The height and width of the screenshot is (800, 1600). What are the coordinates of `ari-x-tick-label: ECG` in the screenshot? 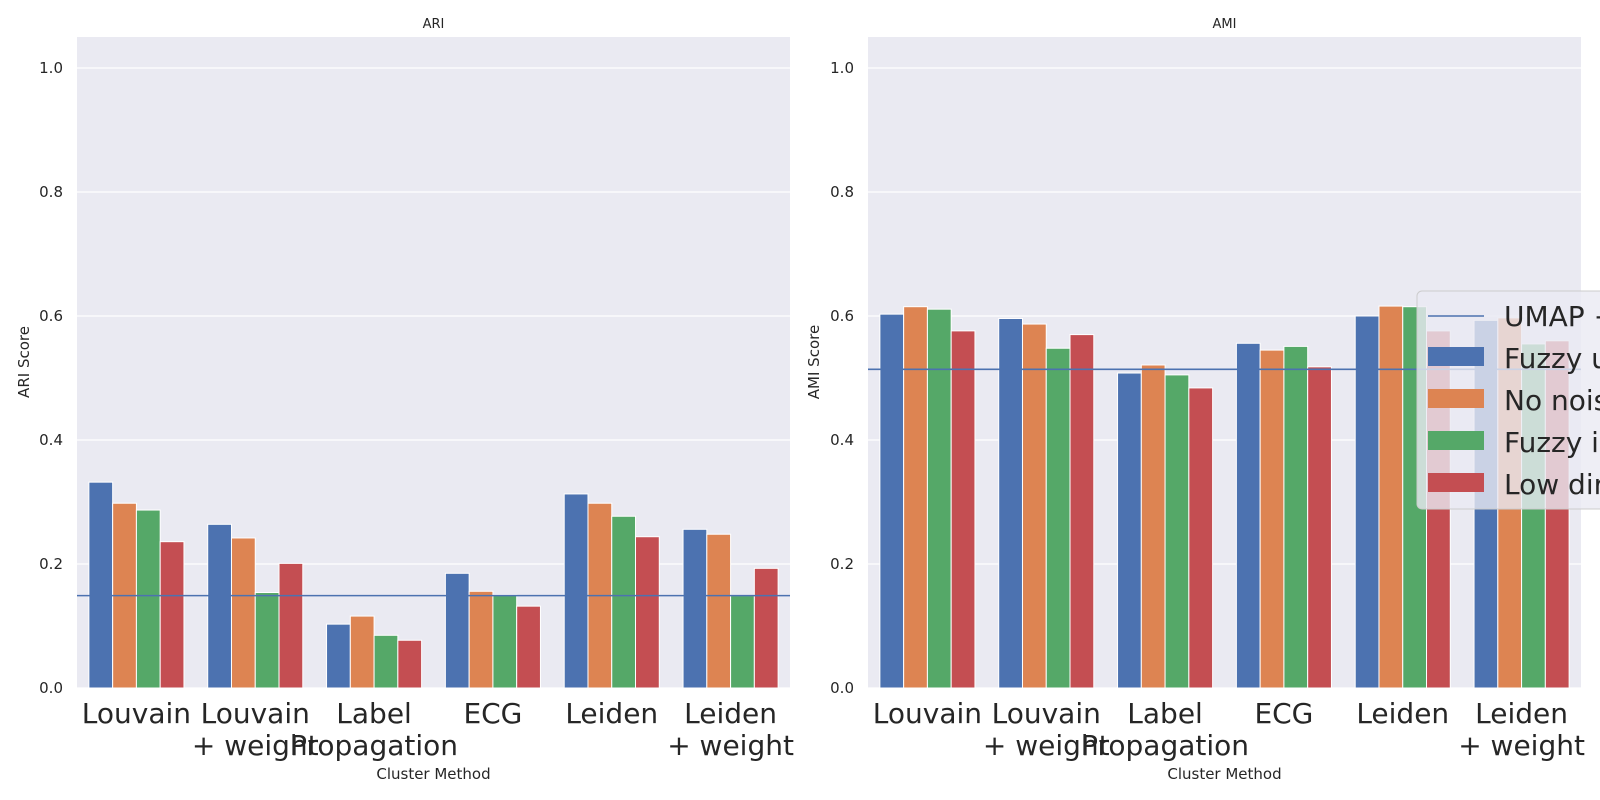 It's located at (492, 713).